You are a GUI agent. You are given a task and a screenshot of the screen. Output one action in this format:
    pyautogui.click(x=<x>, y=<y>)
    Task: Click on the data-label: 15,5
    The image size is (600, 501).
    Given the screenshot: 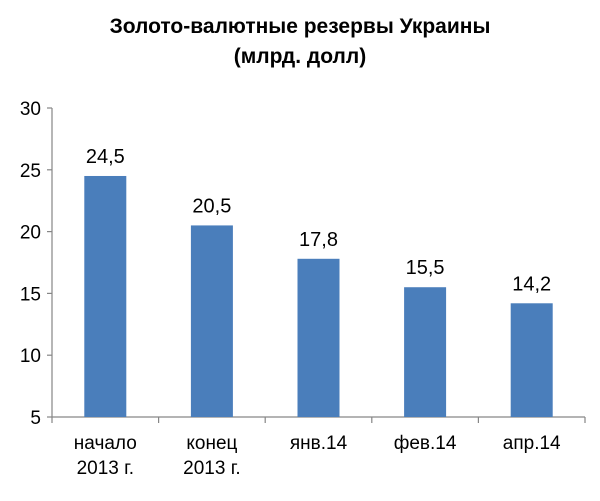 What is the action you would take?
    pyautogui.click(x=425, y=268)
    